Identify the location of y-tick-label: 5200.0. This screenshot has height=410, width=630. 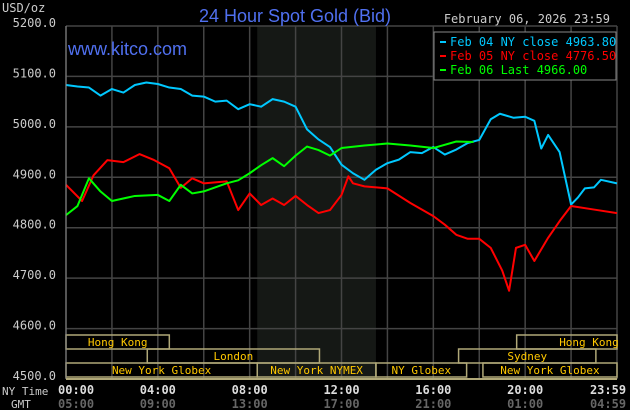
(34, 23).